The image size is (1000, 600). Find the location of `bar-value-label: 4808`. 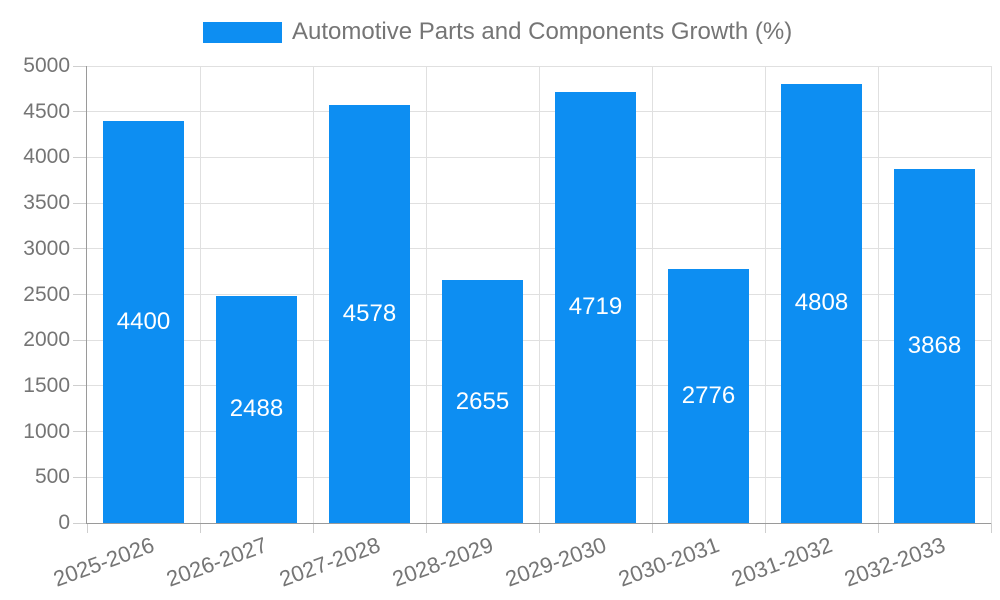

bar-value-label: 4808 is located at coordinates (821, 303).